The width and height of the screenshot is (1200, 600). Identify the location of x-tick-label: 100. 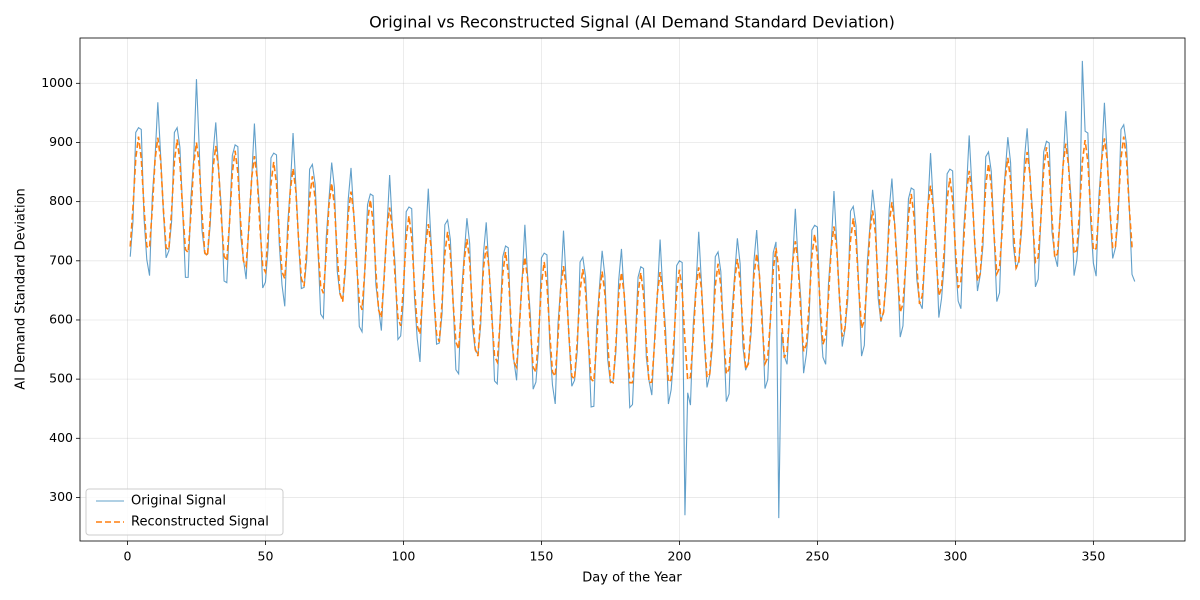
(404, 556).